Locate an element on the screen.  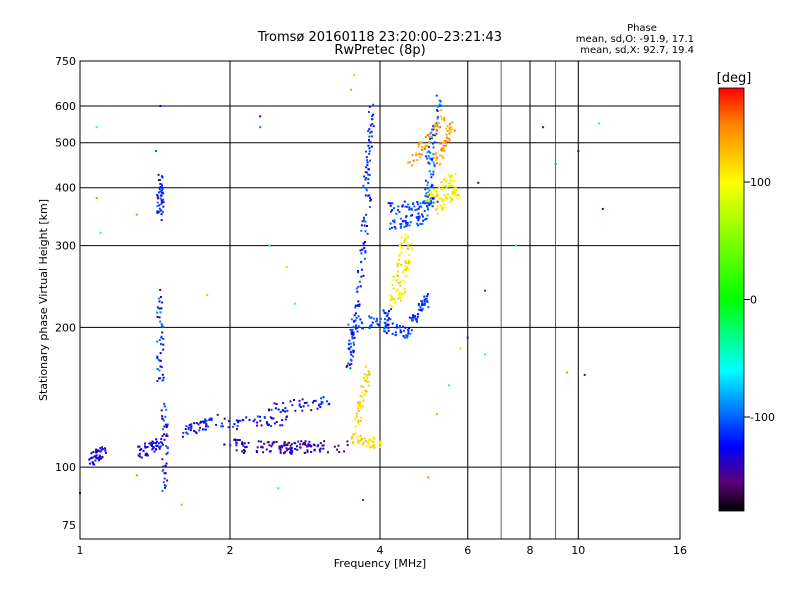
x-axis-label: Frequency [MHz] is located at coordinates (380, 563).